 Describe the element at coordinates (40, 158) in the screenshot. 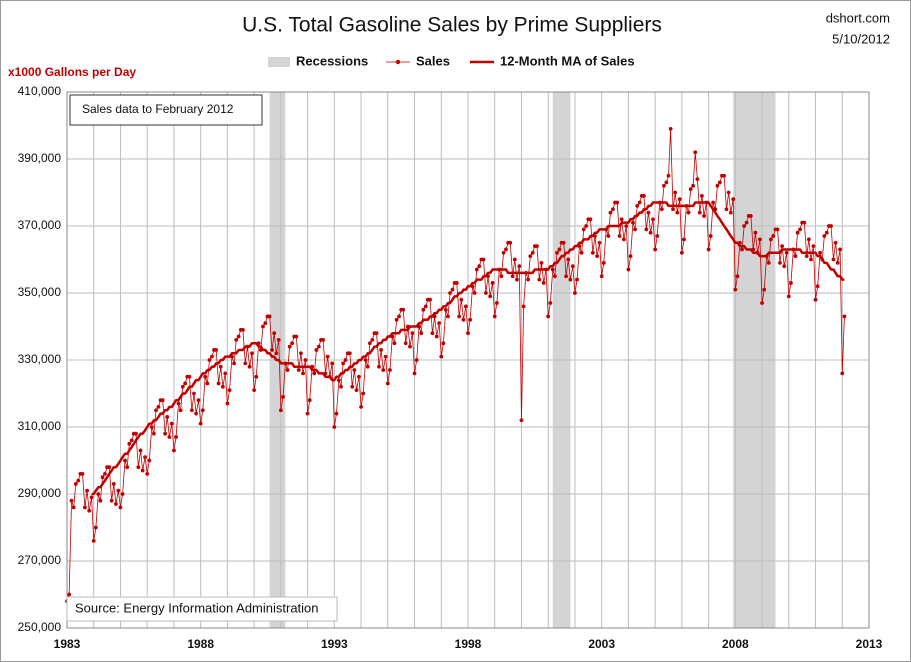

I see `y-tick-label: 390,000` at that location.